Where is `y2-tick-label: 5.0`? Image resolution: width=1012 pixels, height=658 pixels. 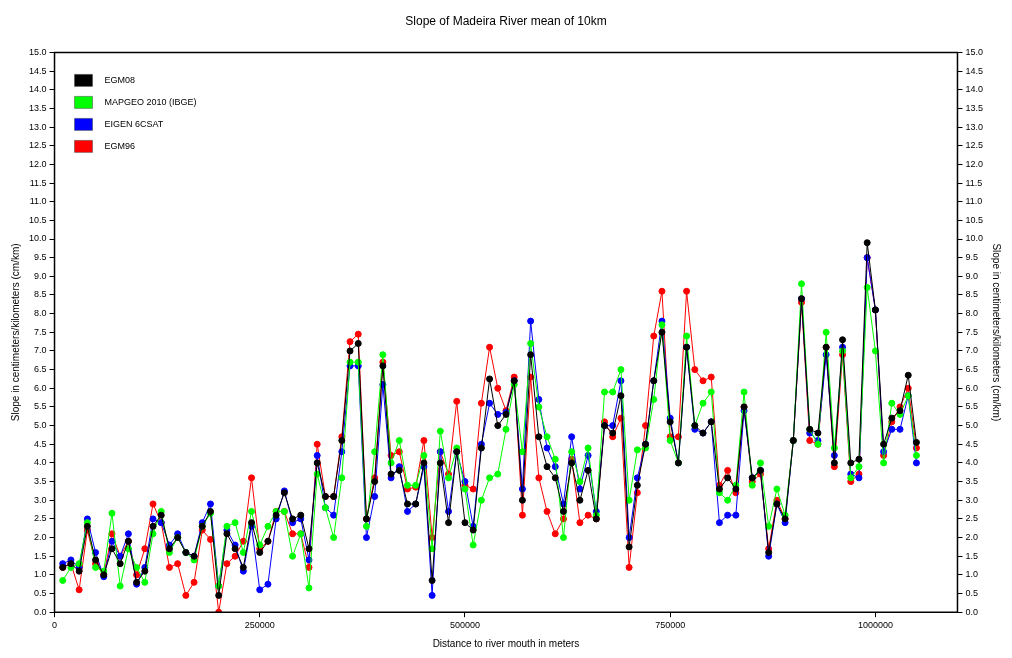 y2-tick-label: 5.0 is located at coordinates (971, 425).